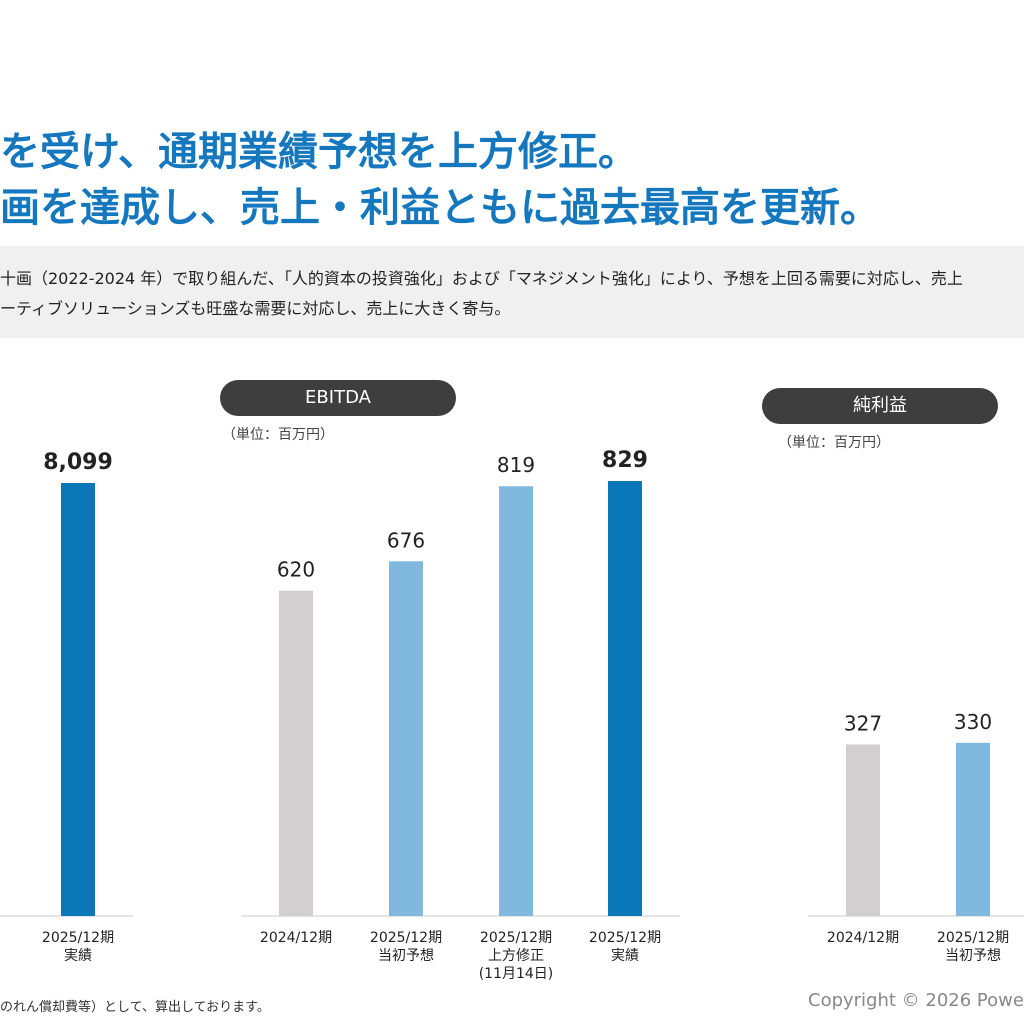  Describe the element at coordinates (834, 443) in the screenshot. I see `net-income-unit-label: （単位：百万円）` at that location.